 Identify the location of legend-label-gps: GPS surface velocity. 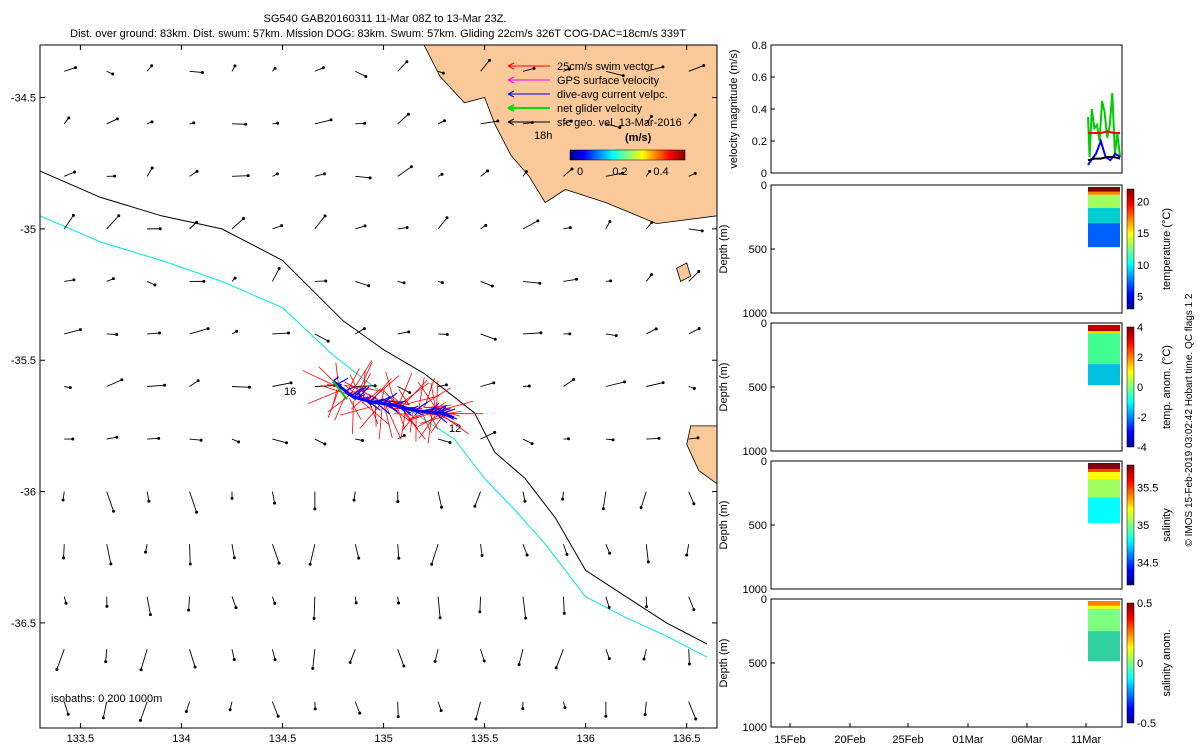
(608, 81).